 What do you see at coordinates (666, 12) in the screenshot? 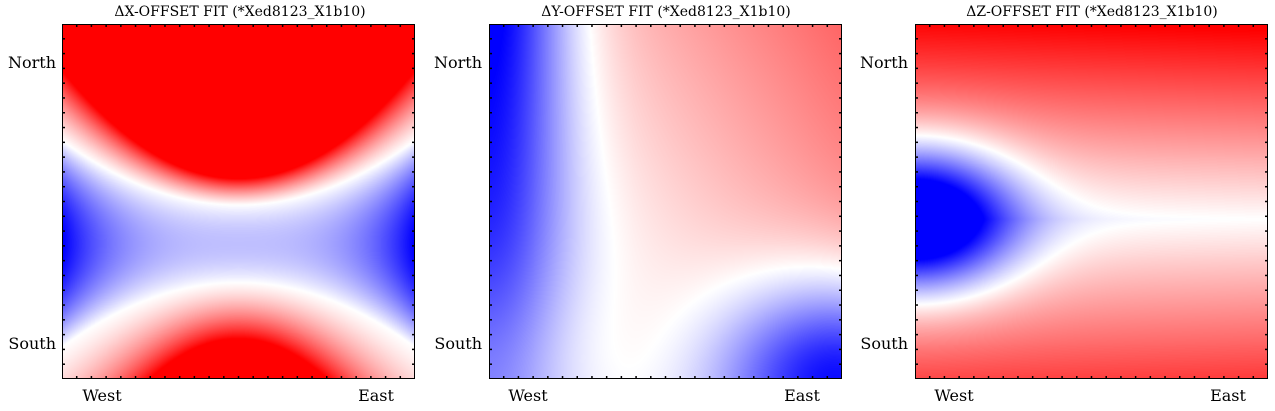
I see `chart-title: ΔY-OFFSET FIT (*Xed8123_X1b10)` at bounding box center [666, 12].